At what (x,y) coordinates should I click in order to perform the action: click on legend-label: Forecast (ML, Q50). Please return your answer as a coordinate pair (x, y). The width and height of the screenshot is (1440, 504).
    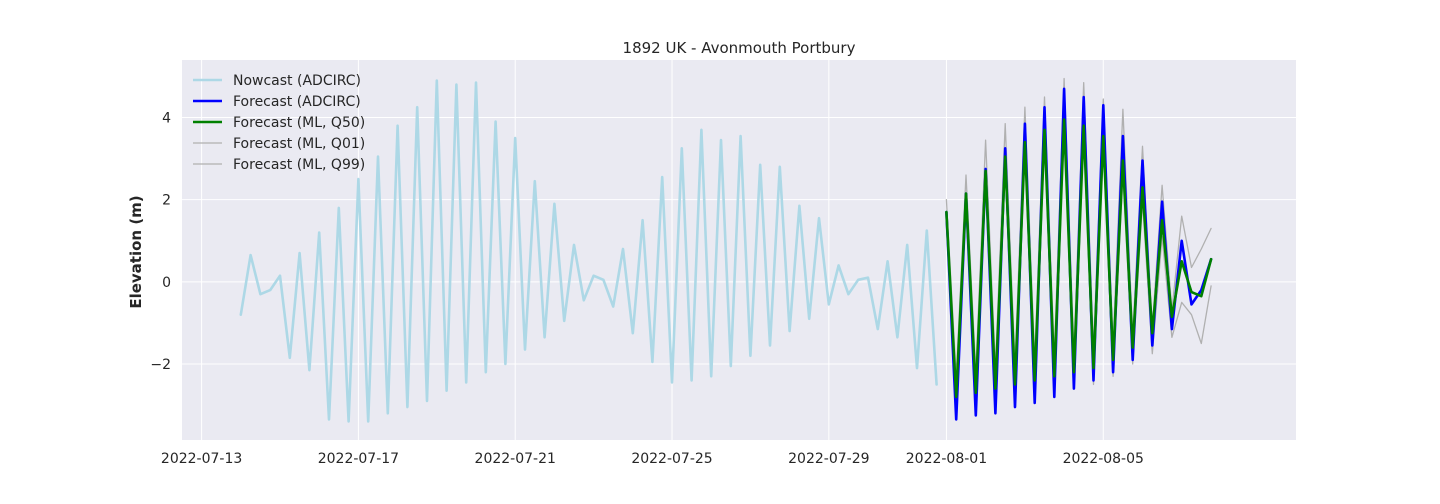
    Looking at the image, I should click on (299, 123).